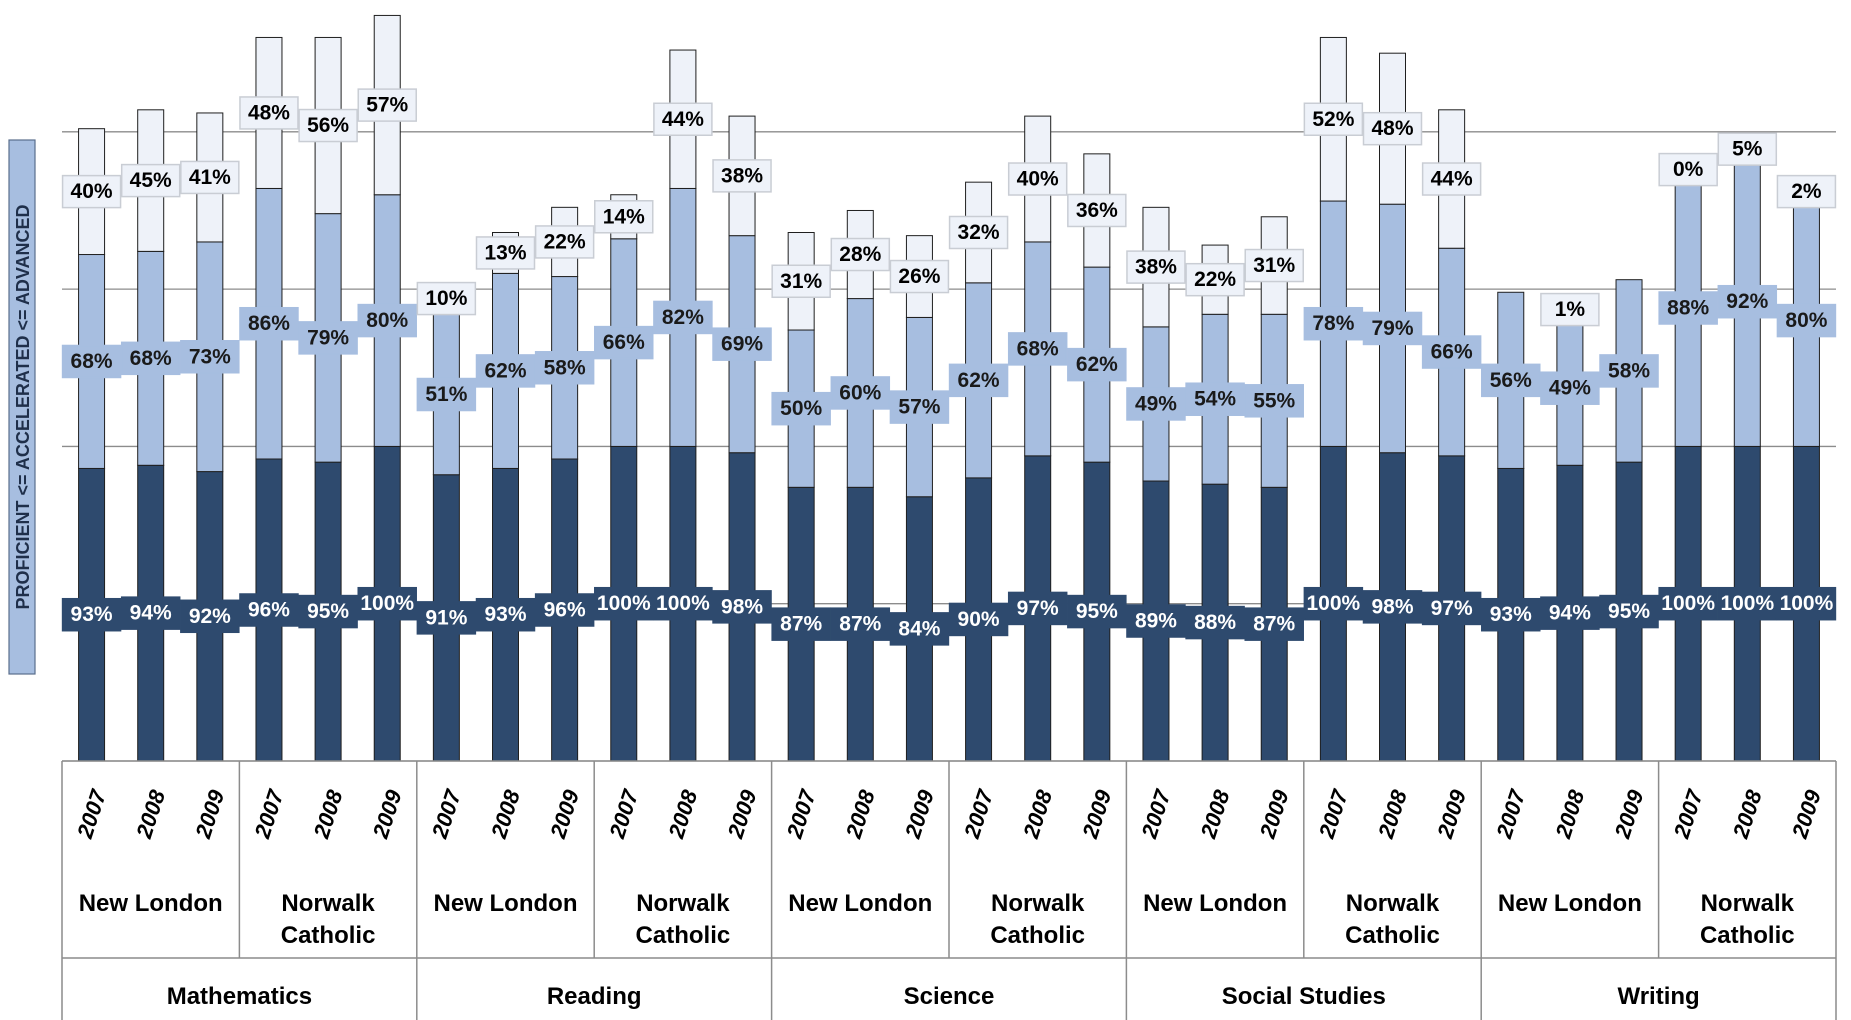 Image resolution: width=1851 pixels, height=1020 pixels. I want to click on data-label: 14%, so click(624, 217).